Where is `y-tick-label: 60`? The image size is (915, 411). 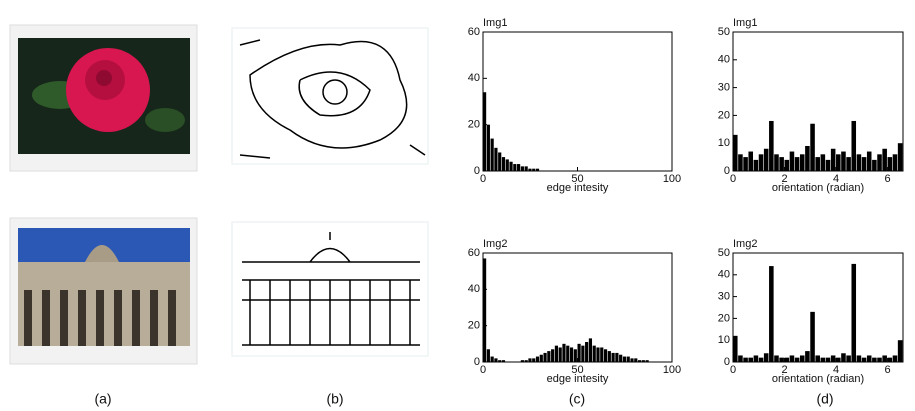 y-tick-label: 60 is located at coordinates (474, 32).